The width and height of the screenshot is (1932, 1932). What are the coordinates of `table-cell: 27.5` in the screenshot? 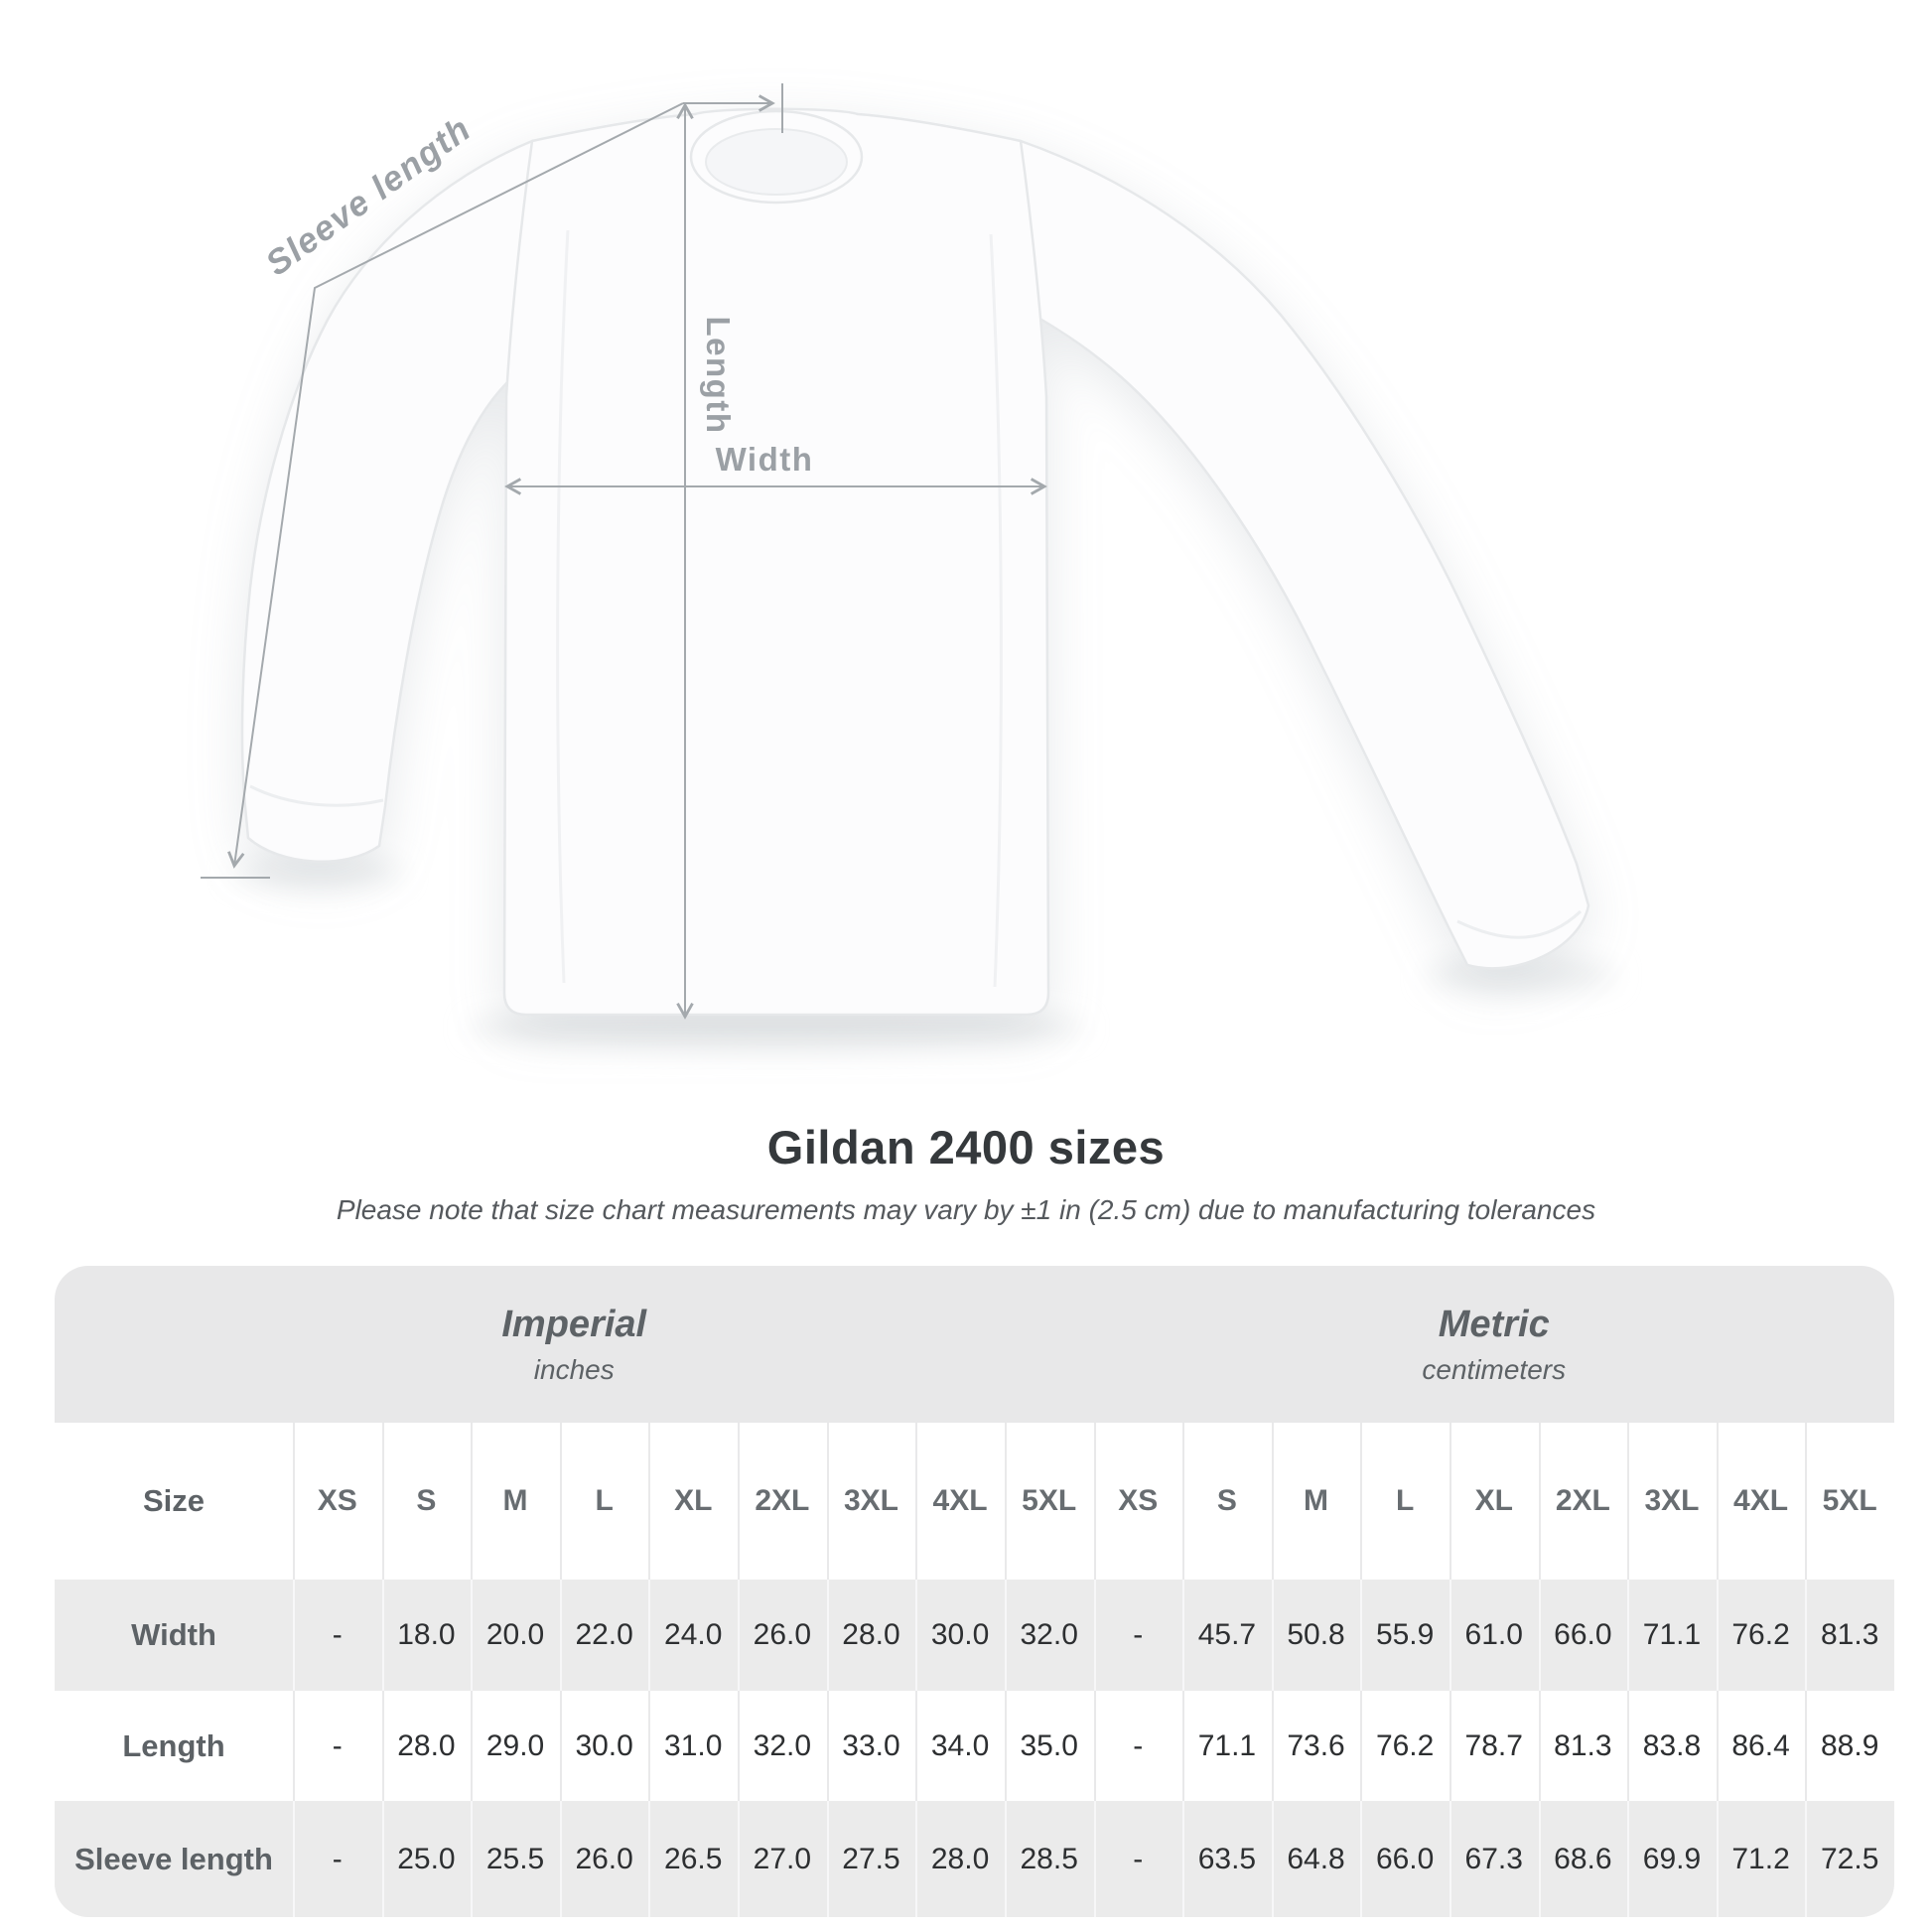 It's located at (872, 1859).